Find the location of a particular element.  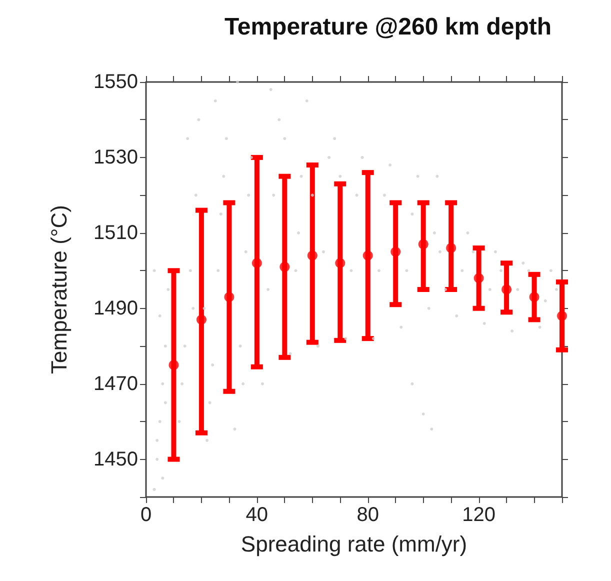

y-tick-label: 1490 is located at coordinates (116, 308).